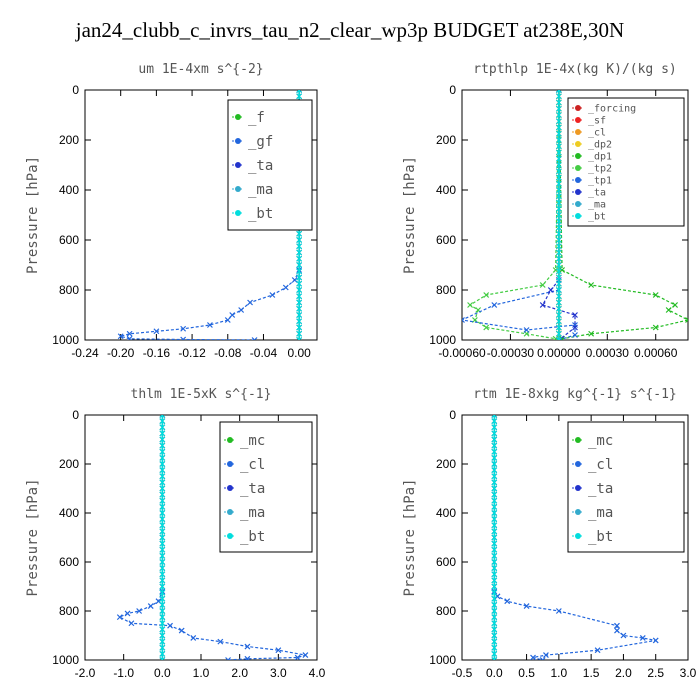  What do you see at coordinates (575, 327) in the screenshot?
I see `data-point-ta` at bounding box center [575, 327].